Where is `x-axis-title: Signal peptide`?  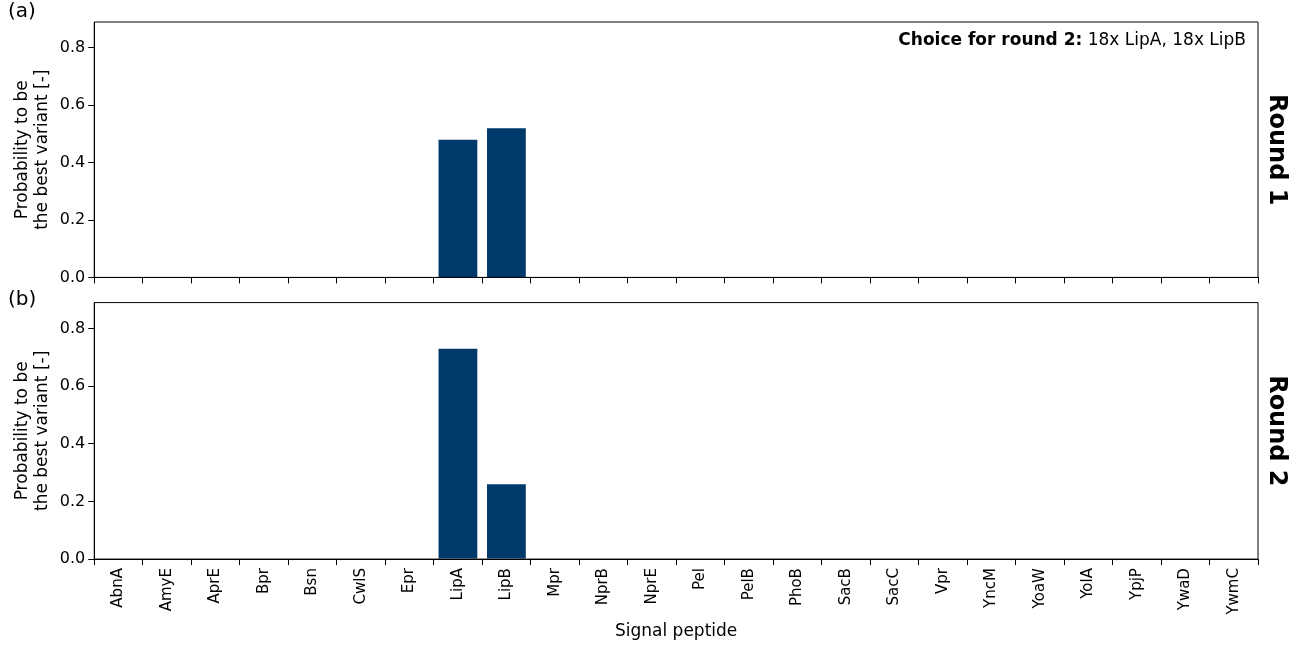
x-axis-title: Signal peptide is located at coordinates (676, 630).